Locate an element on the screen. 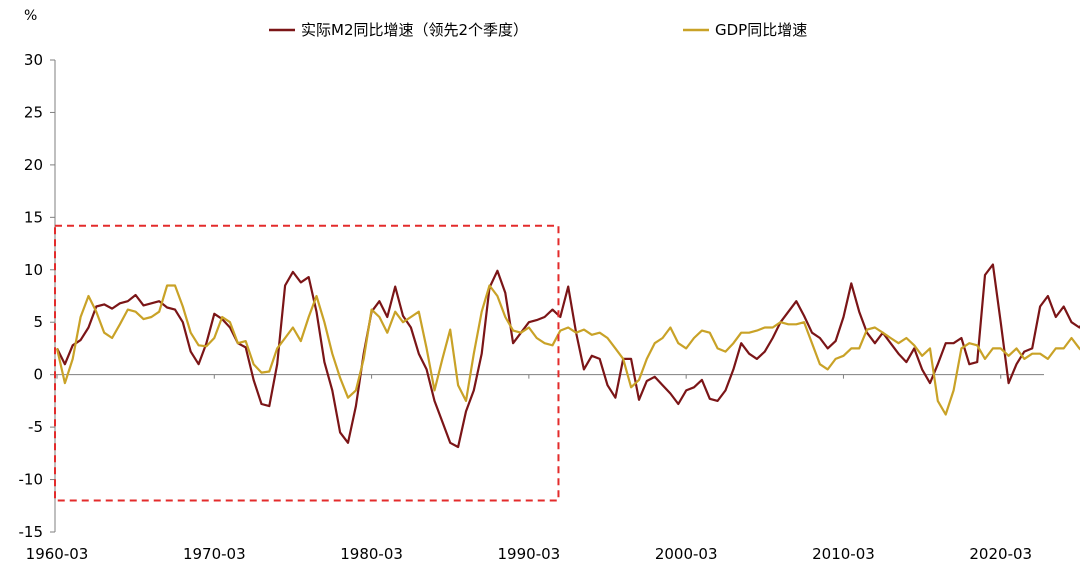 The image size is (1080, 568). x-tick-label: 1990-03 is located at coordinates (529, 554).